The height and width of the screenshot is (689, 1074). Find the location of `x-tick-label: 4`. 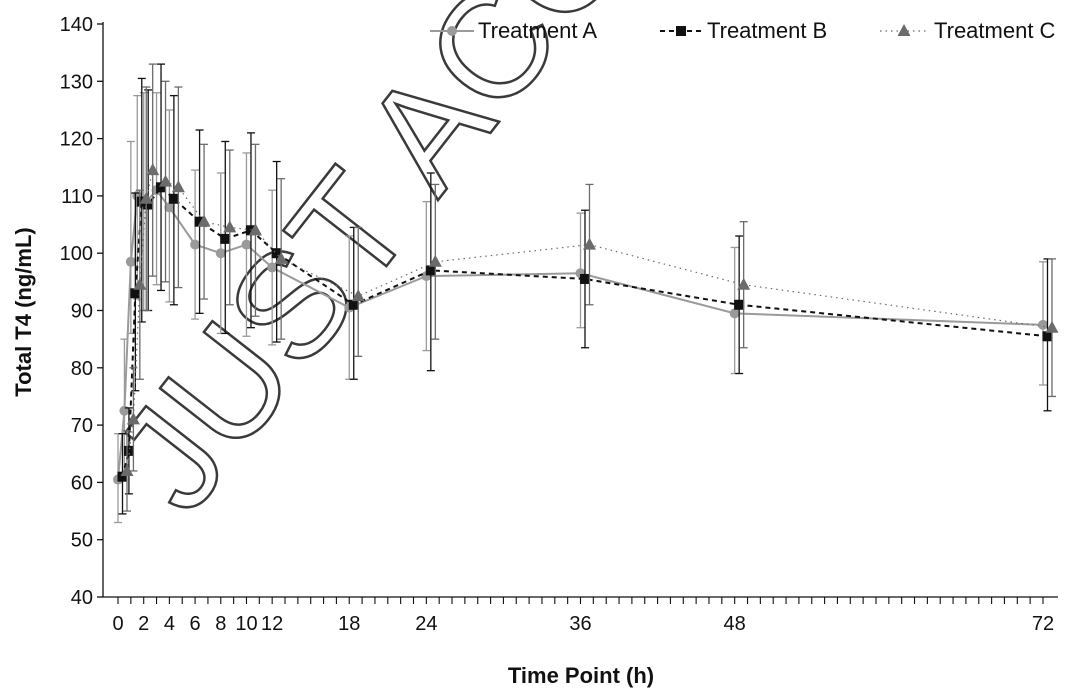

x-tick-label: 4 is located at coordinates (169, 624).